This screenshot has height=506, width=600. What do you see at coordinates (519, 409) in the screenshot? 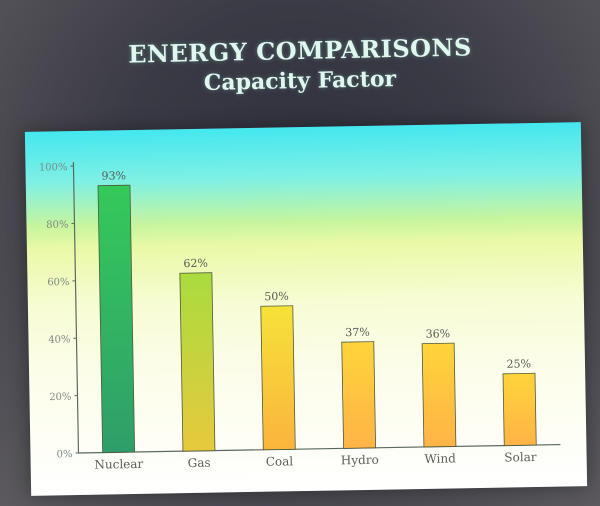
I see `bar-solar` at bounding box center [519, 409].